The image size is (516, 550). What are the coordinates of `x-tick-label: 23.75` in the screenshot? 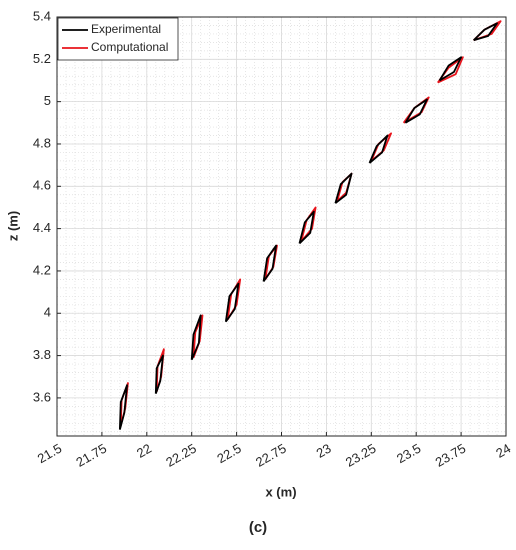 It's located at (451, 455).